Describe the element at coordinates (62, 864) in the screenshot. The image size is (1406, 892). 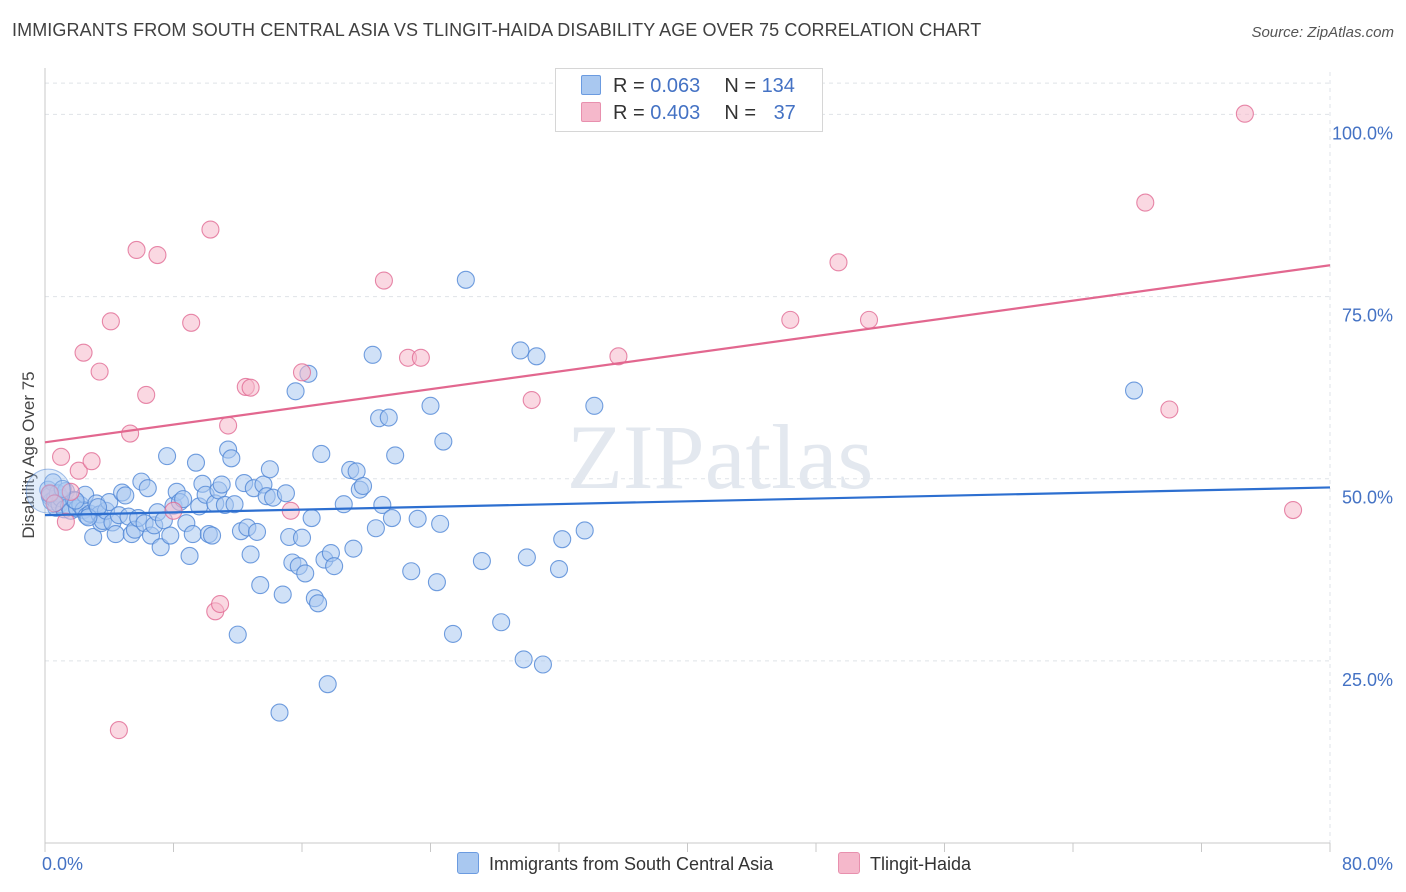
I see `x-tick-label: 0.0%` at that location.